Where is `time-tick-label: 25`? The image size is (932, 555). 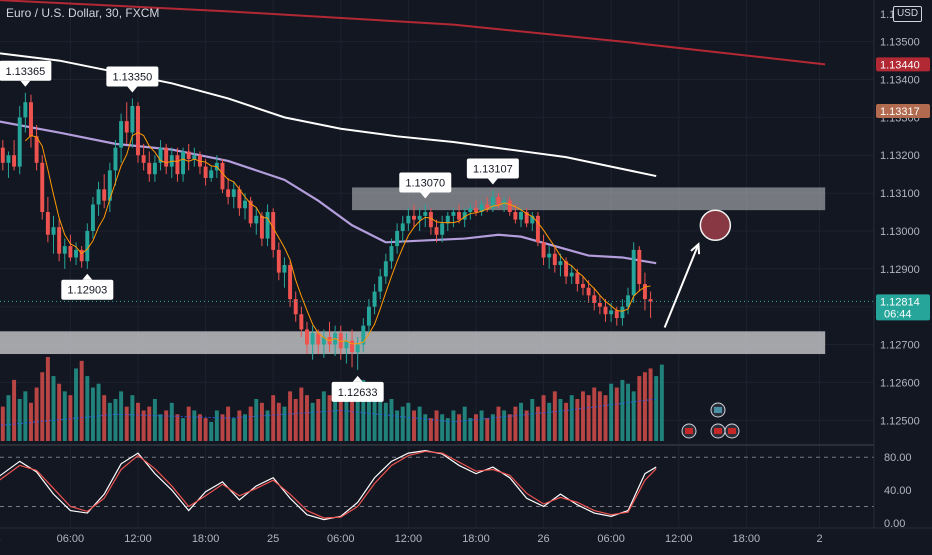 time-tick-label: 25 is located at coordinates (273, 539).